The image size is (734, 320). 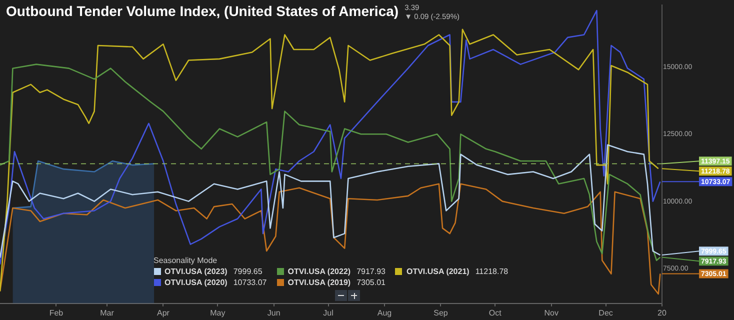 I want to click on legend-label: OTVI.USA (2023), so click(x=196, y=271).